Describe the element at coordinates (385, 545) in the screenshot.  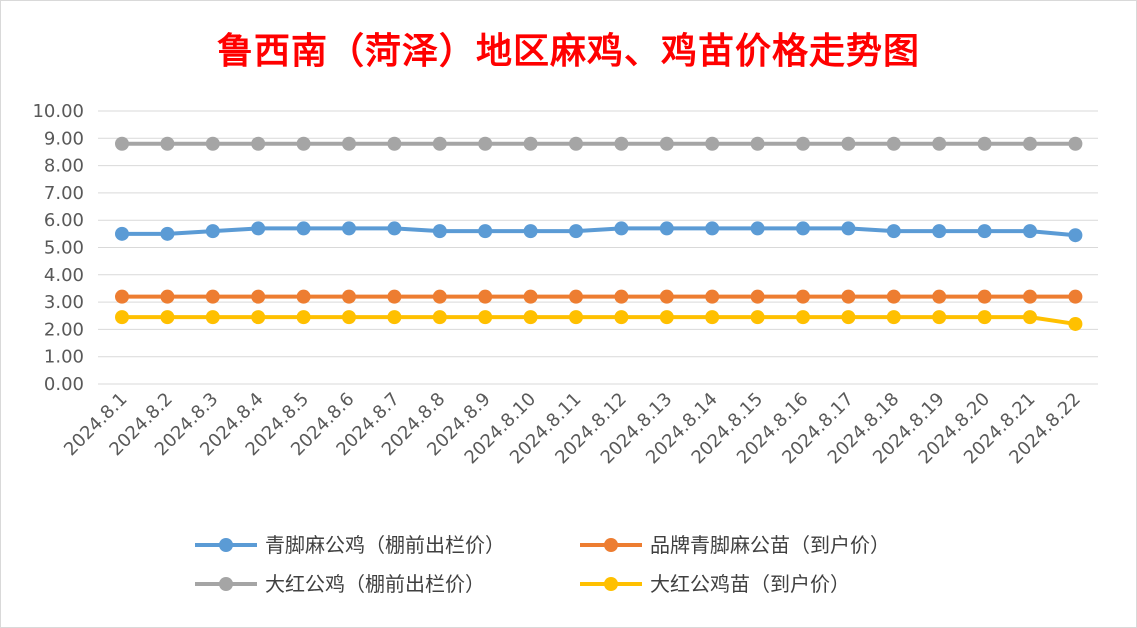
I see `legend-label: 青脚麻公鸡（棚前出栏价）` at that location.